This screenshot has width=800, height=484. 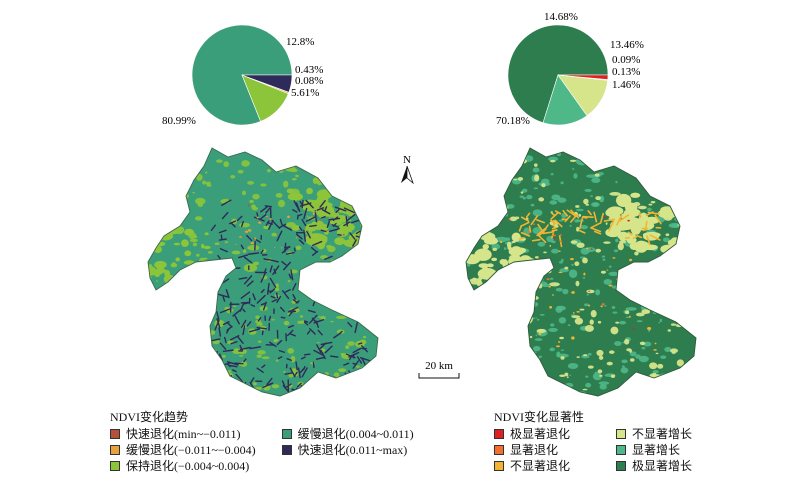 I want to click on ndvi-trend-map, so click(x=263, y=272).